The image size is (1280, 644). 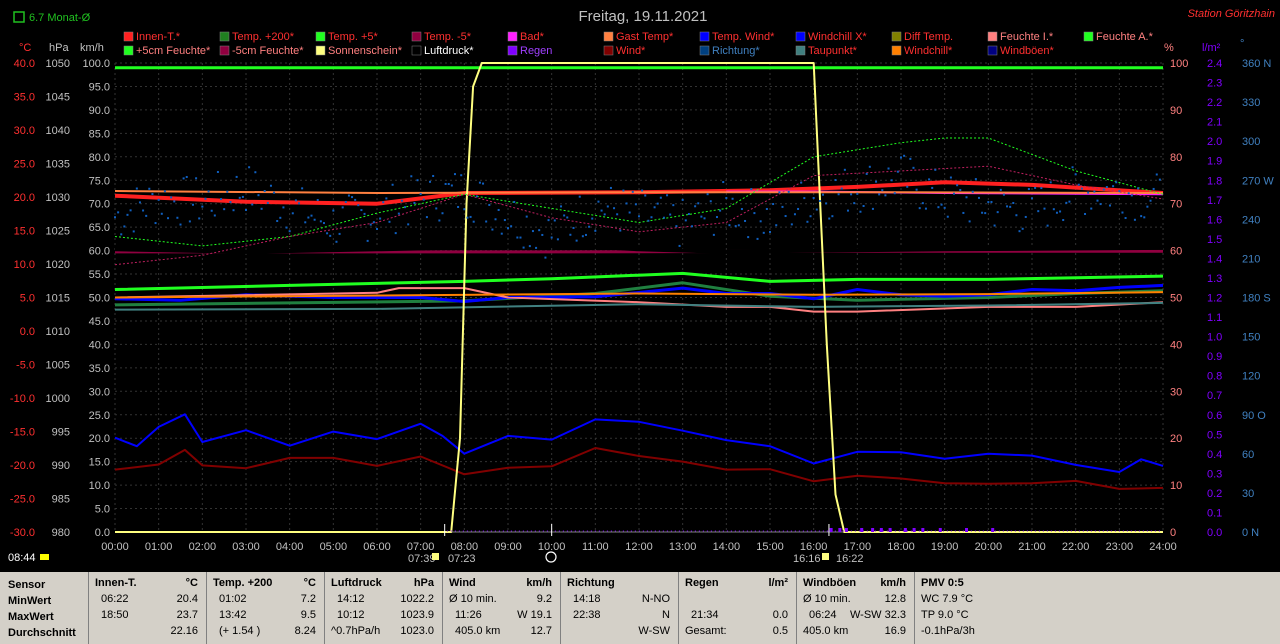 What do you see at coordinates (448, 37) in the screenshot?
I see `legend-label: Temp. -5*` at bounding box center [448, 37].